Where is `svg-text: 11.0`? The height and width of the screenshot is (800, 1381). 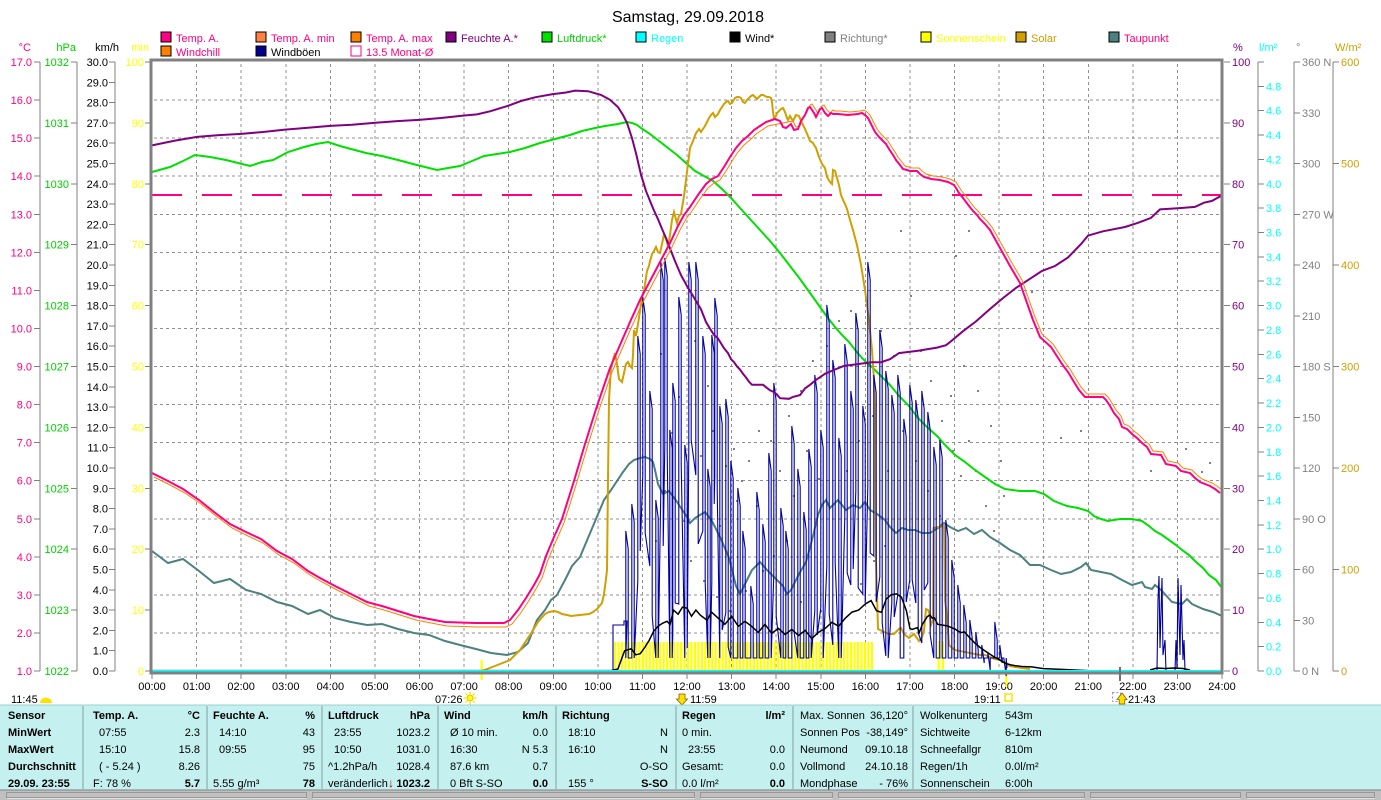
svg-text: 11.0 is located at coordinates (21, 291).